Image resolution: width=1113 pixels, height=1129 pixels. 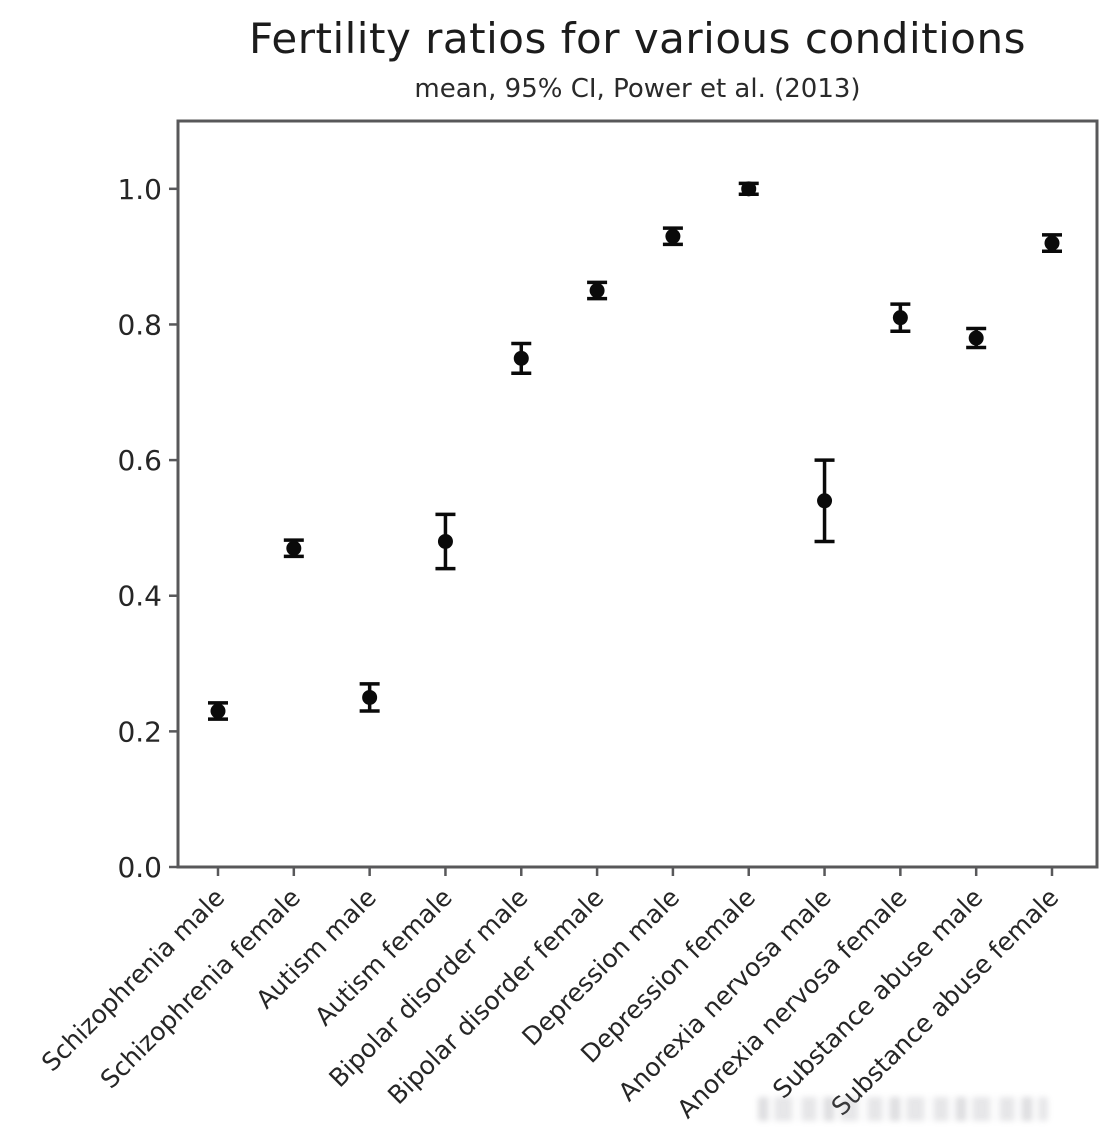 I want to click on chart-title: Fertility ratios for various conditions, so click(x=637, y=38).